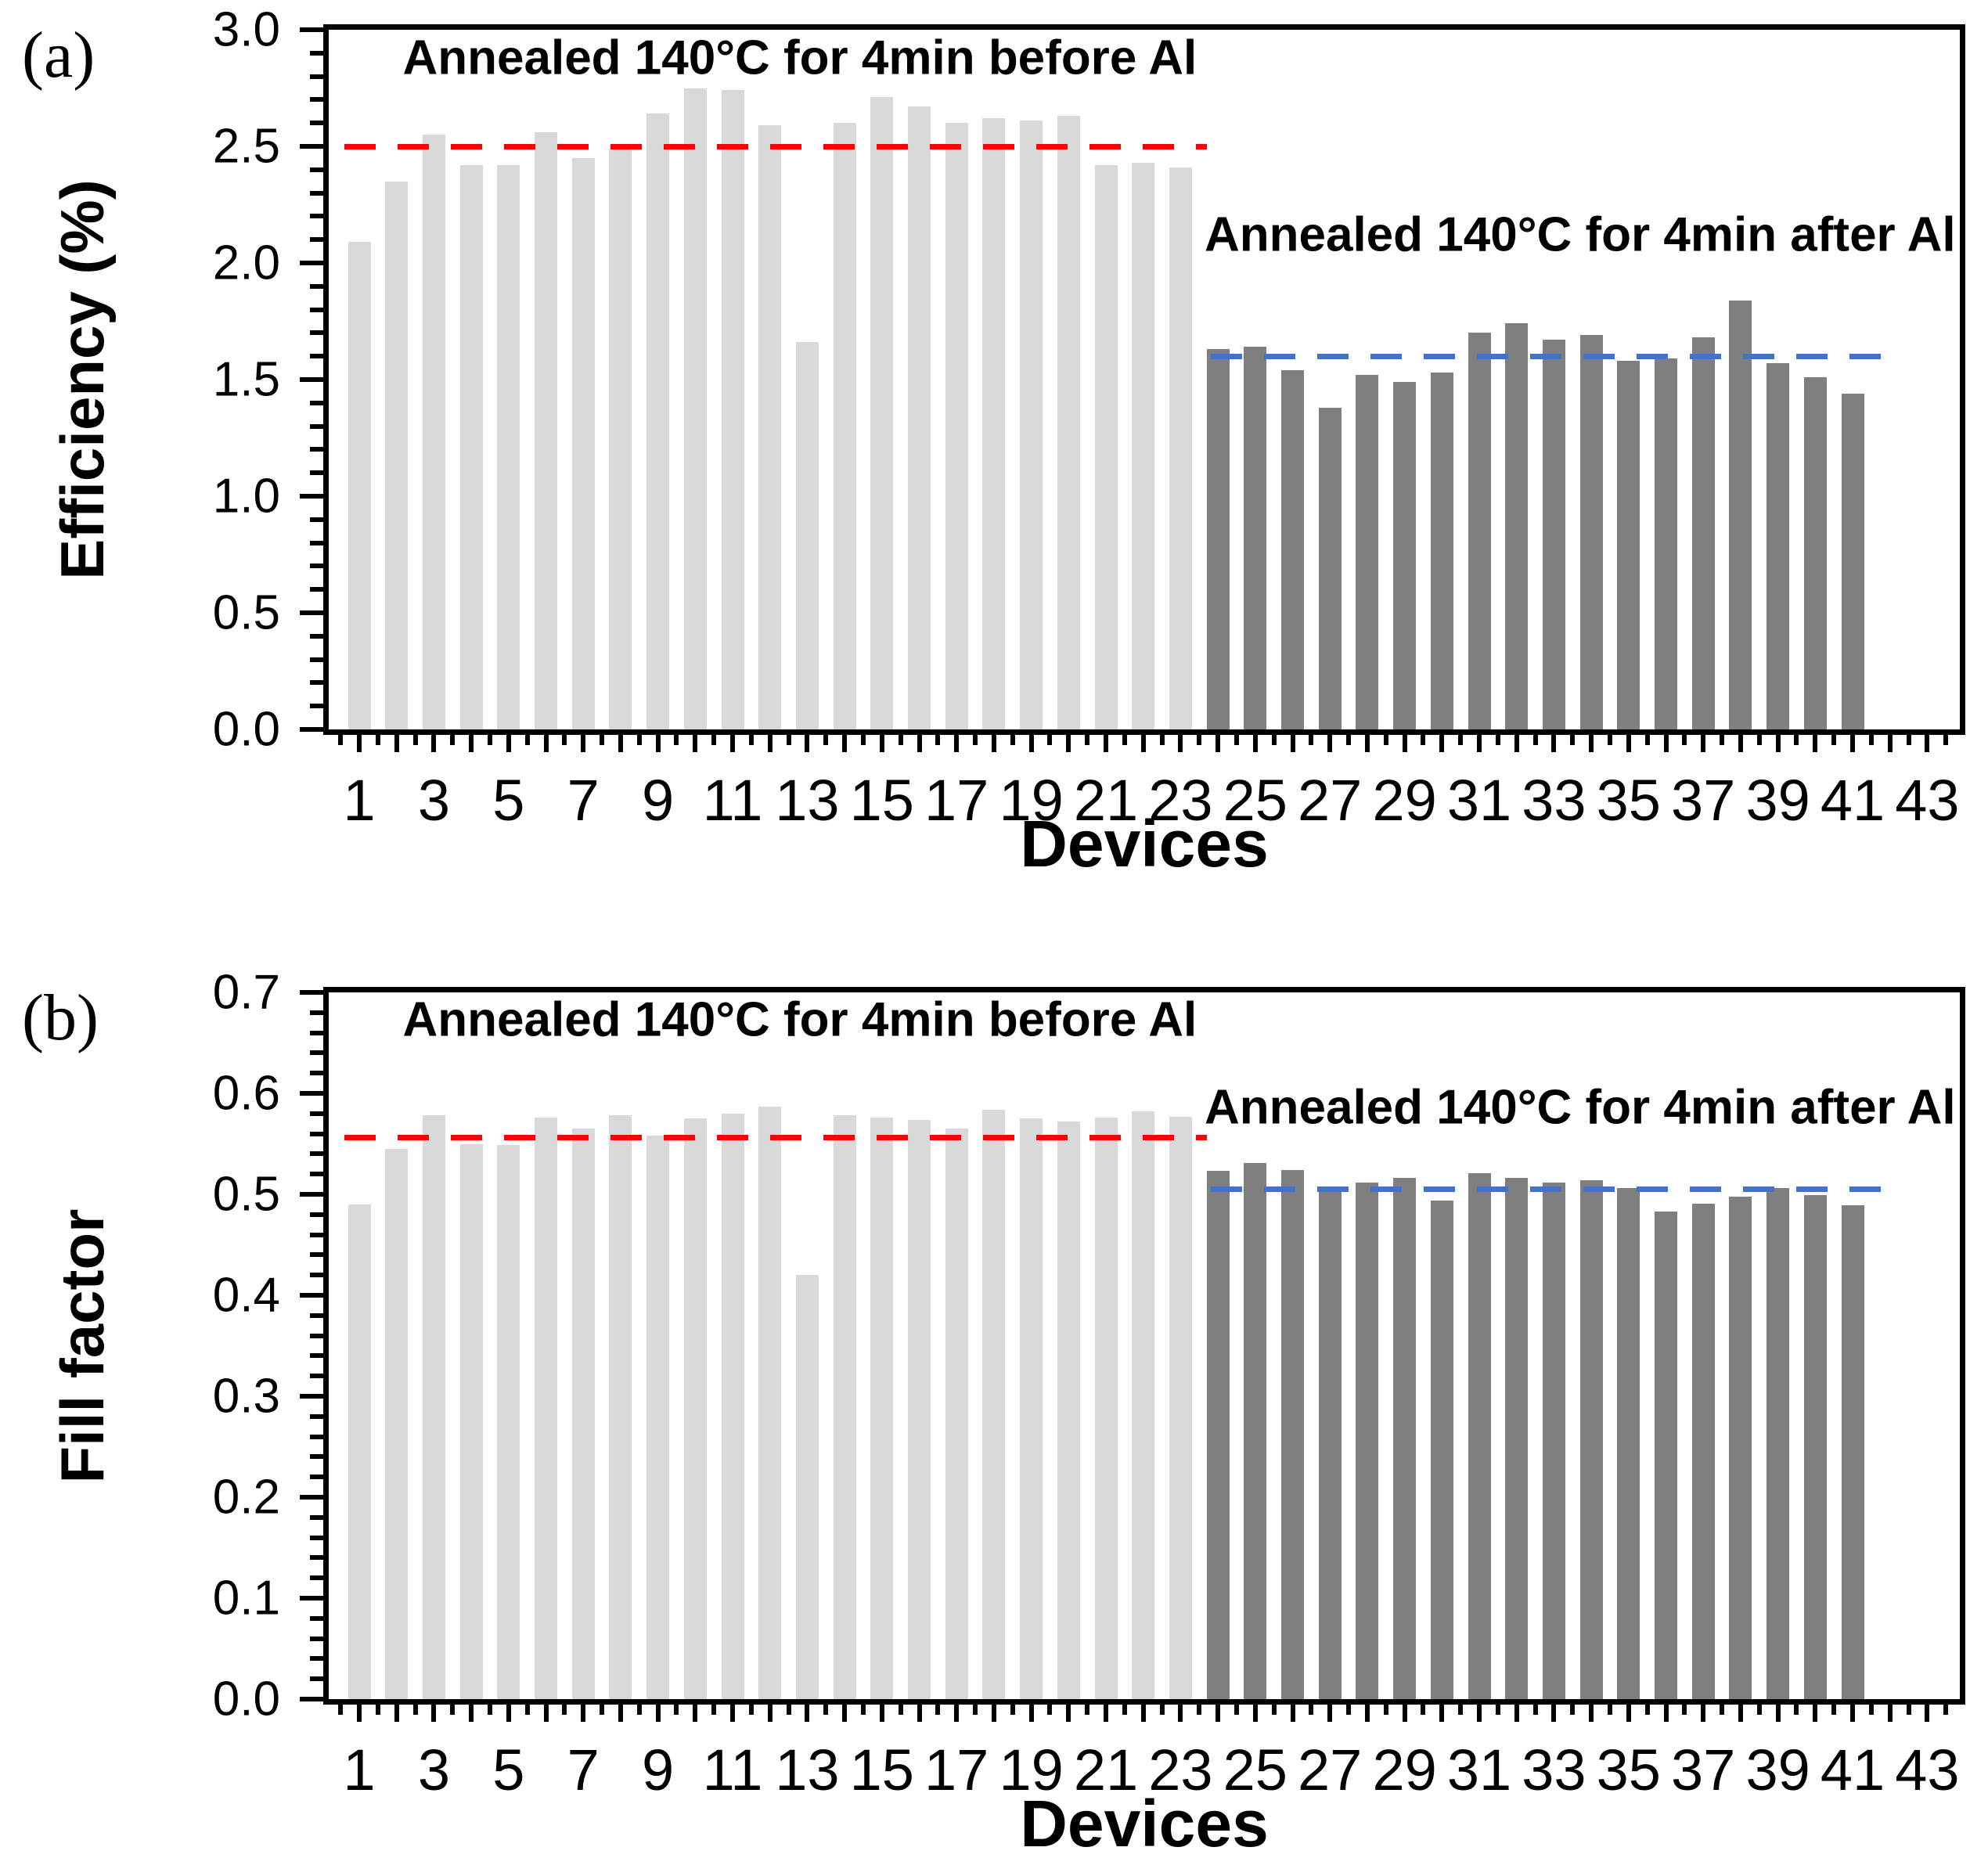 The image size is (1988, 1876). Describe the element at coordinates (246, 263) in the screenshot. I see `y-tick-label: 2.0` at that location.